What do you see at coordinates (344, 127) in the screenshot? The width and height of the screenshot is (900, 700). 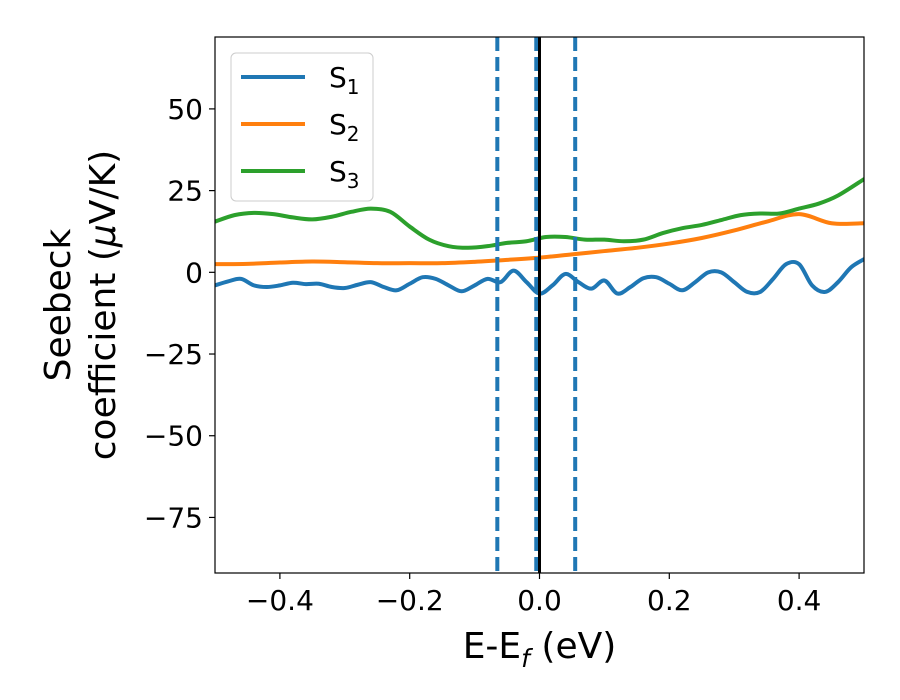 I see `legend-label-s2: S2` at bounding box center [344, 127].